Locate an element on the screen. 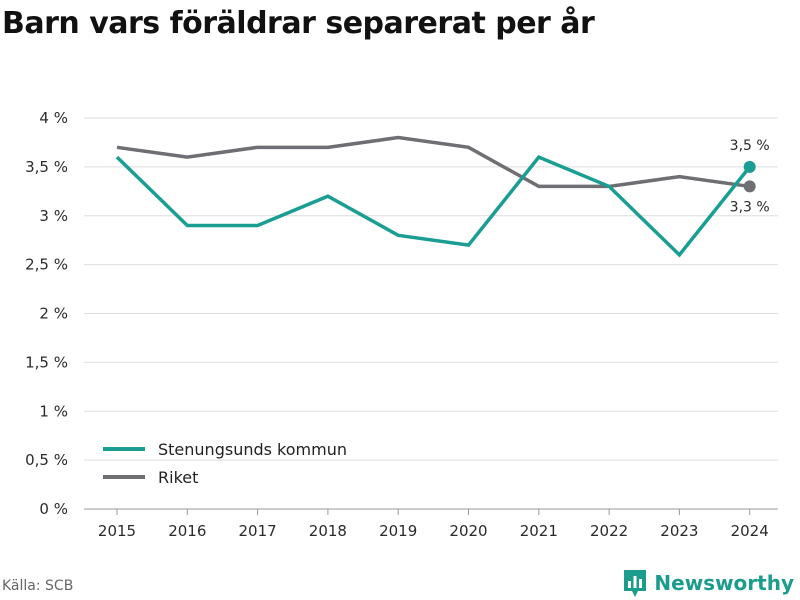 The image size is (800, 600). y-tick-label: 1,5 % is located at coordinates (46, 362).